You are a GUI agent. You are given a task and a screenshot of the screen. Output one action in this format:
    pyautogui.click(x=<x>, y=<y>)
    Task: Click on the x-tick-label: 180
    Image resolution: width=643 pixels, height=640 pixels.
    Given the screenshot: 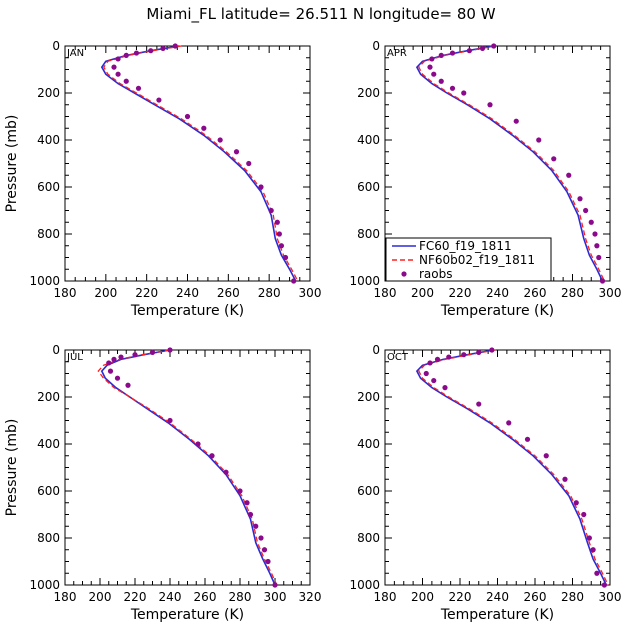 What is the action you would take?
    pyautogui.click(x=385, y=293)
    